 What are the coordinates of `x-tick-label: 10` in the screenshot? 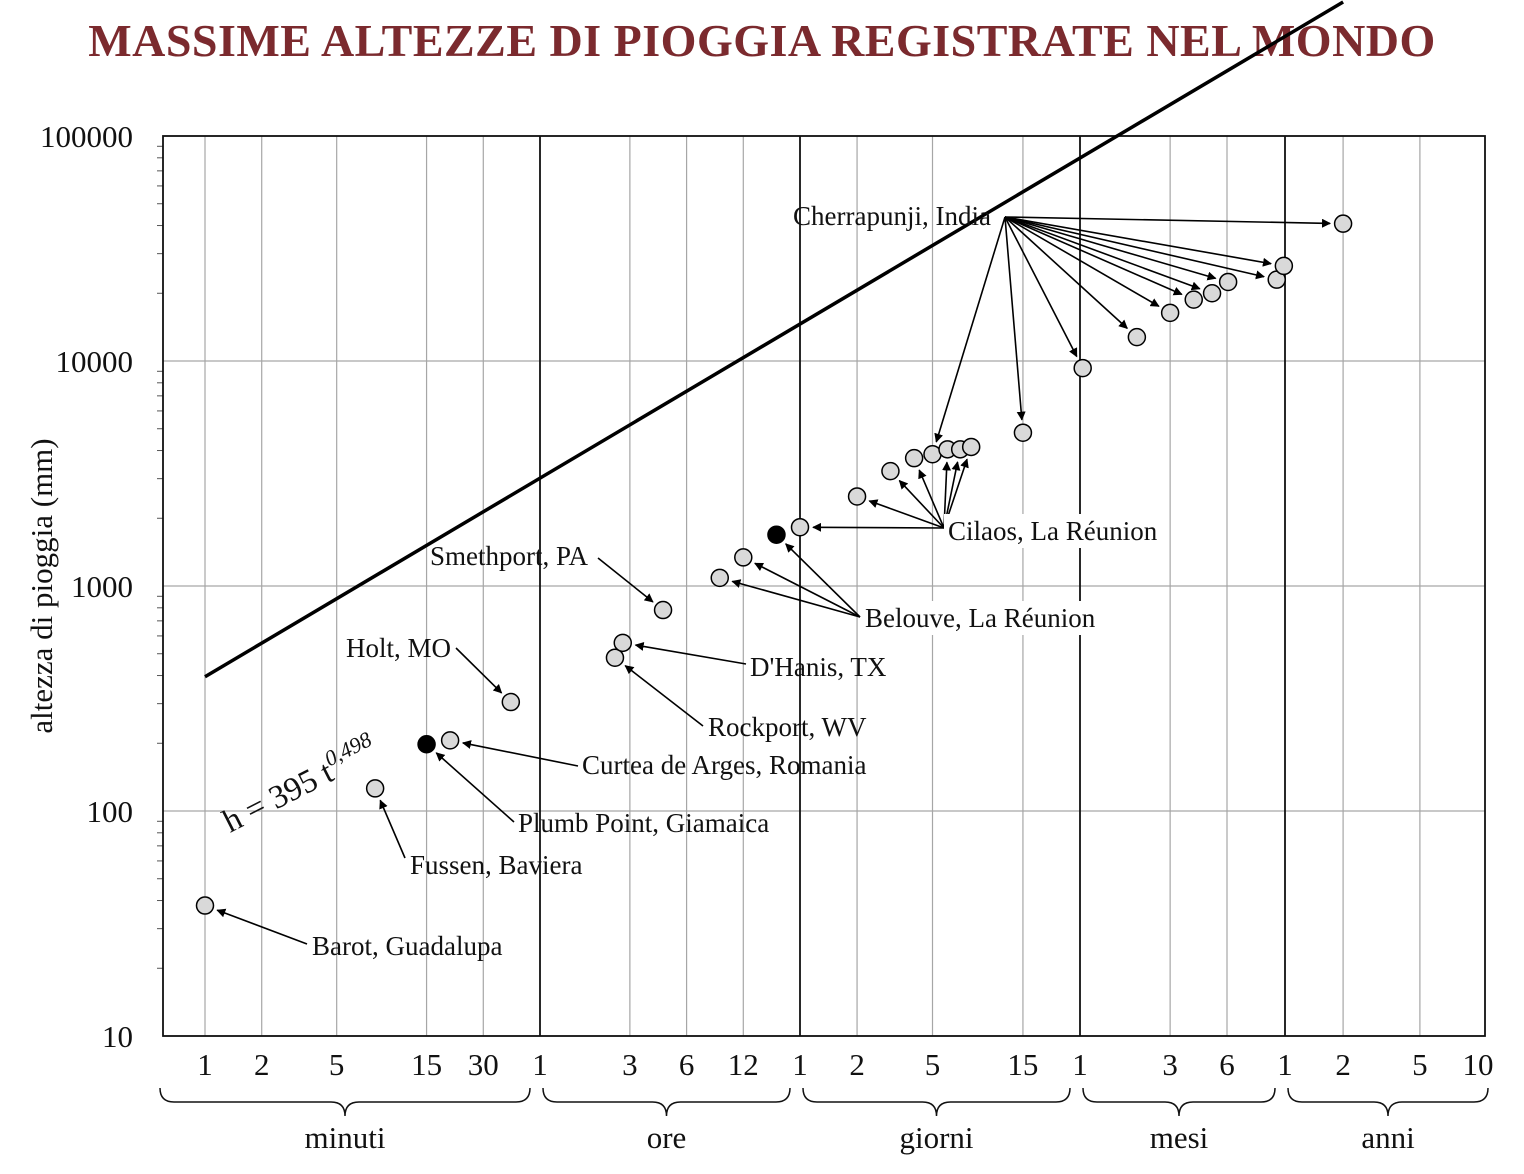 It's located at (1478, 1064).